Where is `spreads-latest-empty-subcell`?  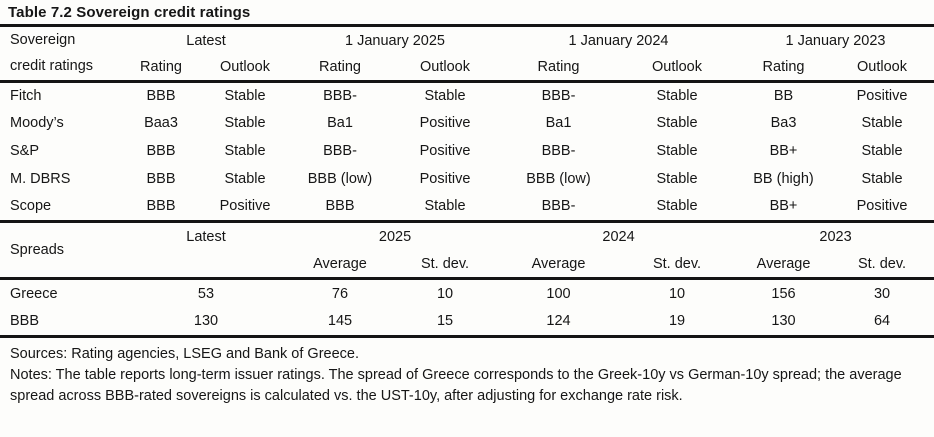
spreads-latest-empty-subcell is located at coordinates (206, 265).